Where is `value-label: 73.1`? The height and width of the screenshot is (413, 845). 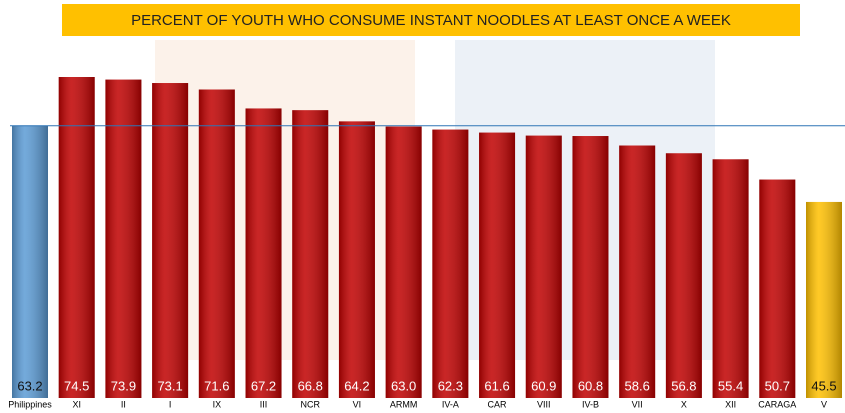
value-label: 73.1 is located at coordinates (169, 385).